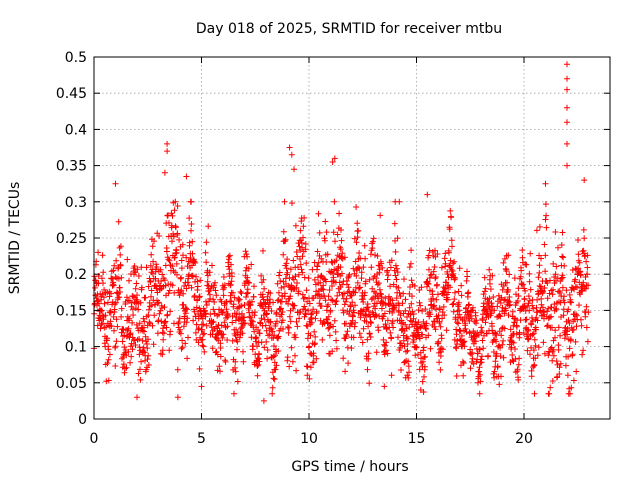 The image size is (640, 480). Describe the element at coordinates (76, 348) in the screenshot. I see `y-tick-label: 0.1` at that location.